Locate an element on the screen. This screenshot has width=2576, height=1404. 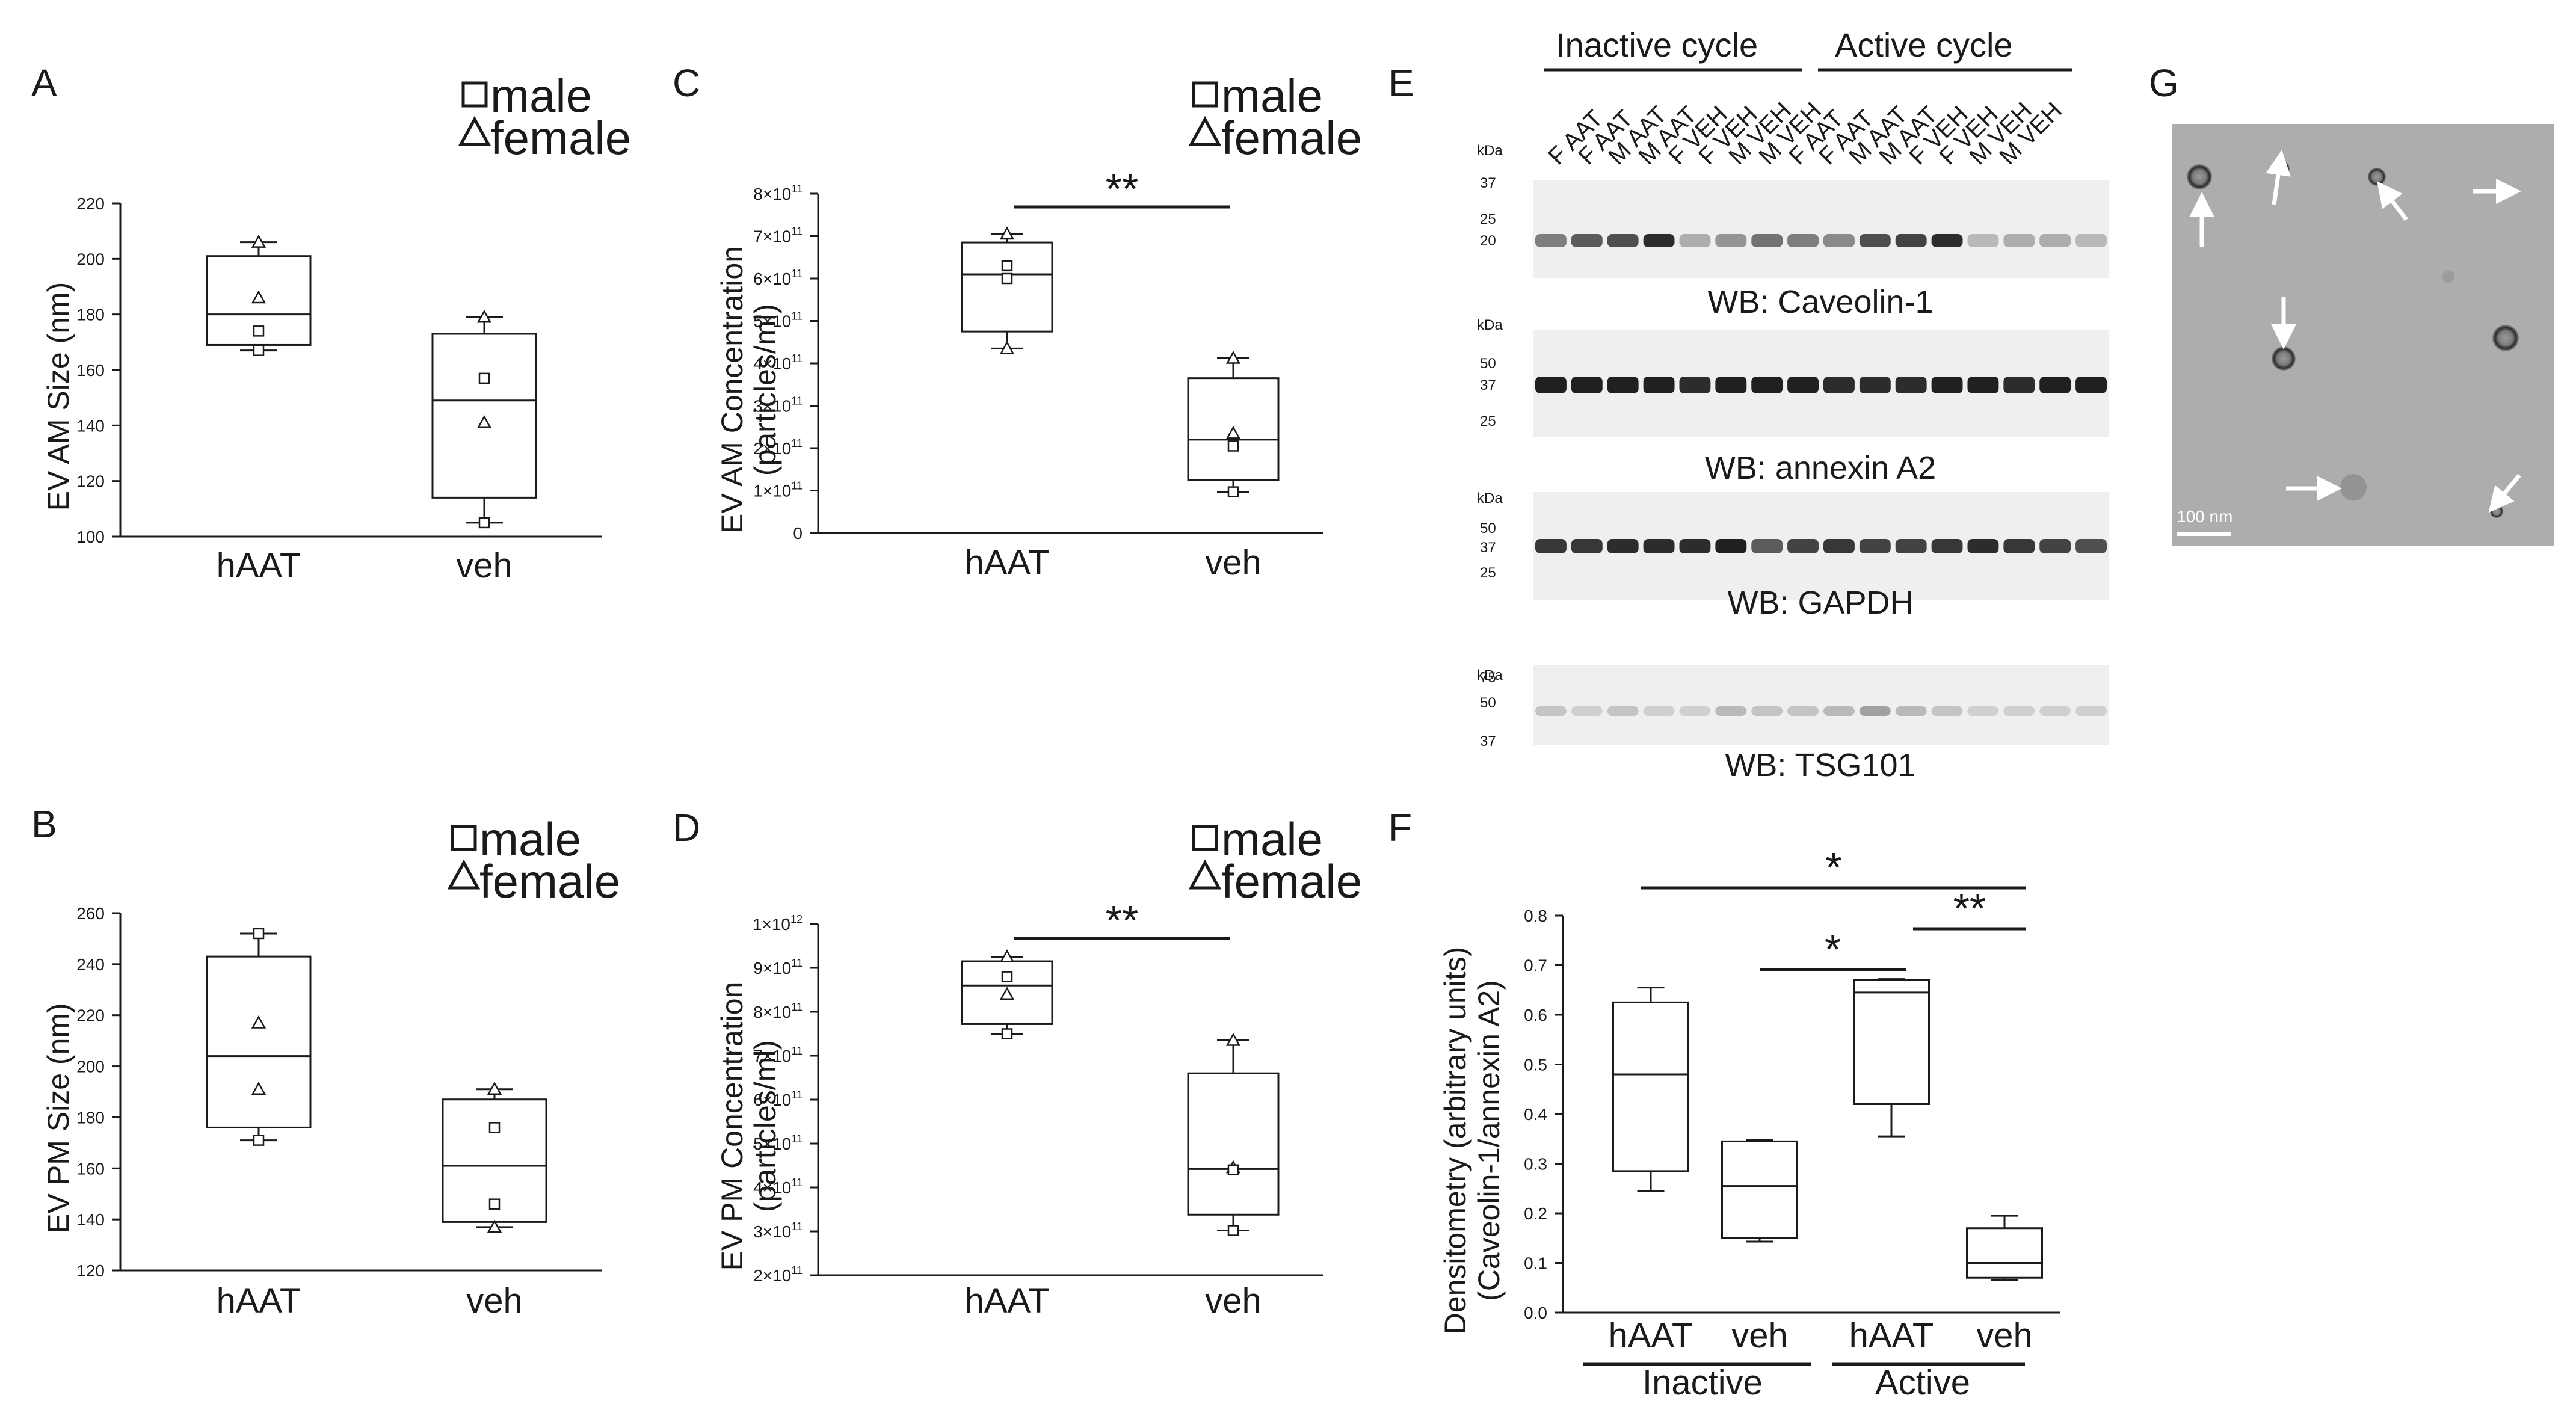
y-tick-label: 6×10¹¹ is located at coordinates (778, 278).